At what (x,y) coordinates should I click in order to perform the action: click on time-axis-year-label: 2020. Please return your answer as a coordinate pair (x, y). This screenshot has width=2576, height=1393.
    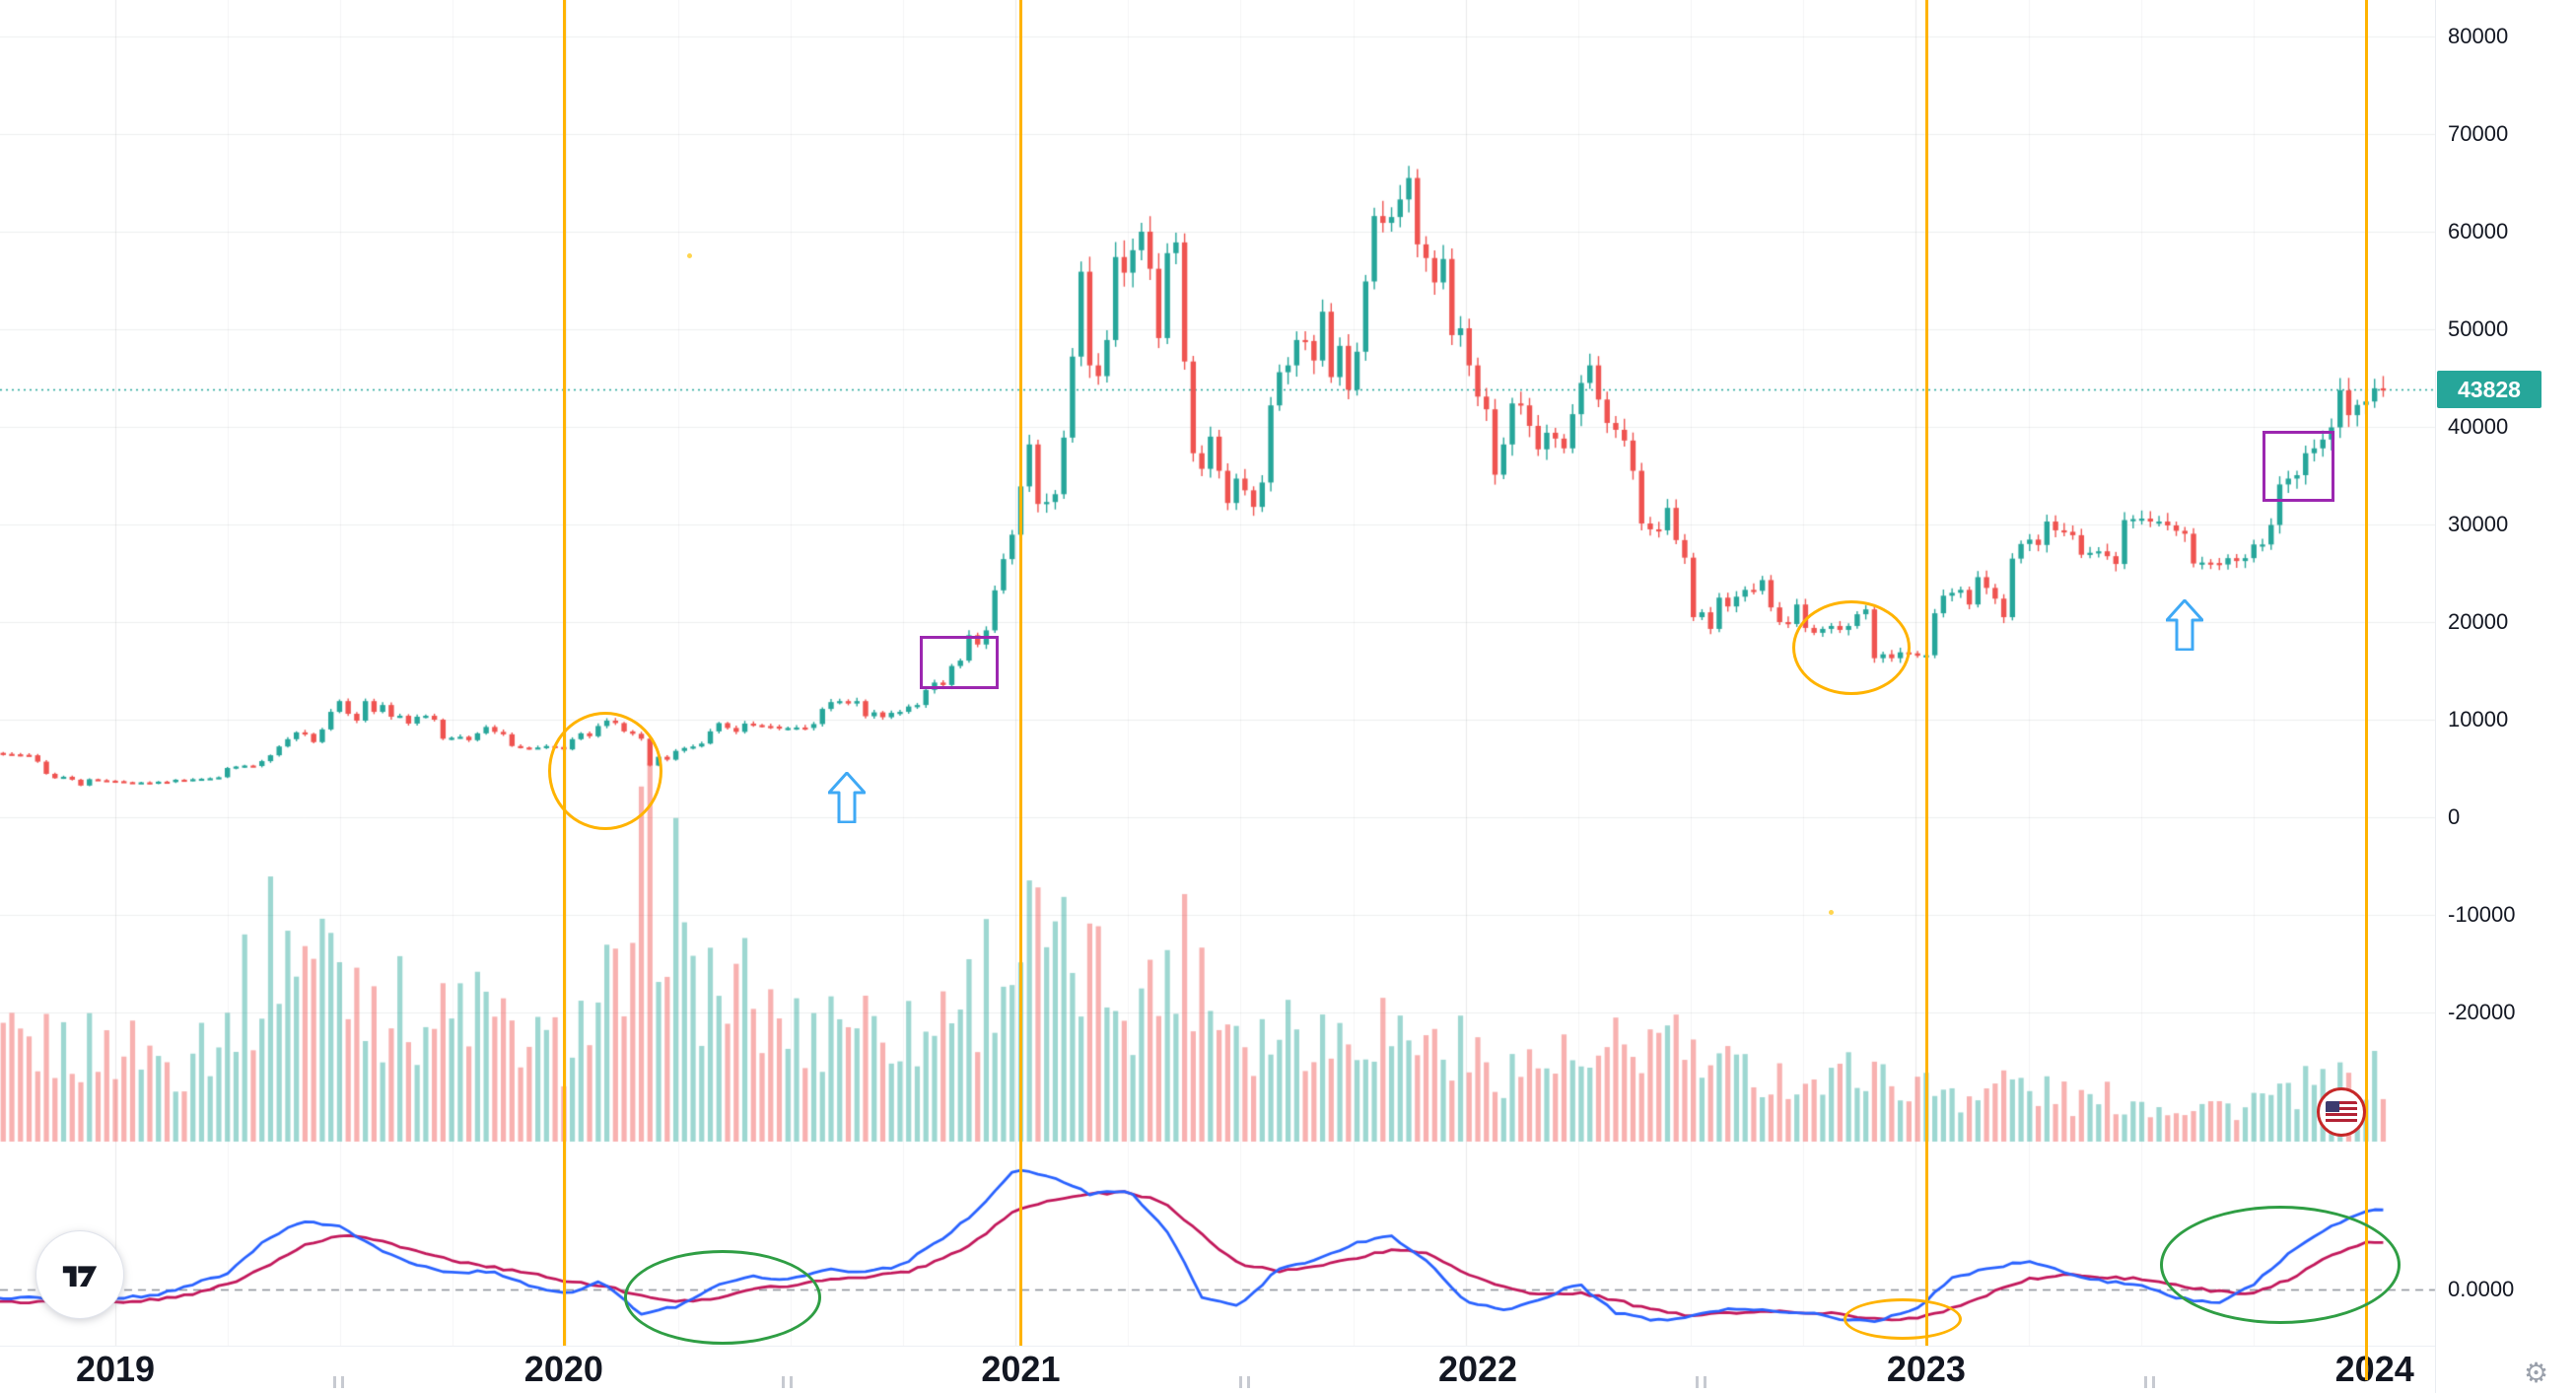
    Looking at the image, I should click on (563, 1369).